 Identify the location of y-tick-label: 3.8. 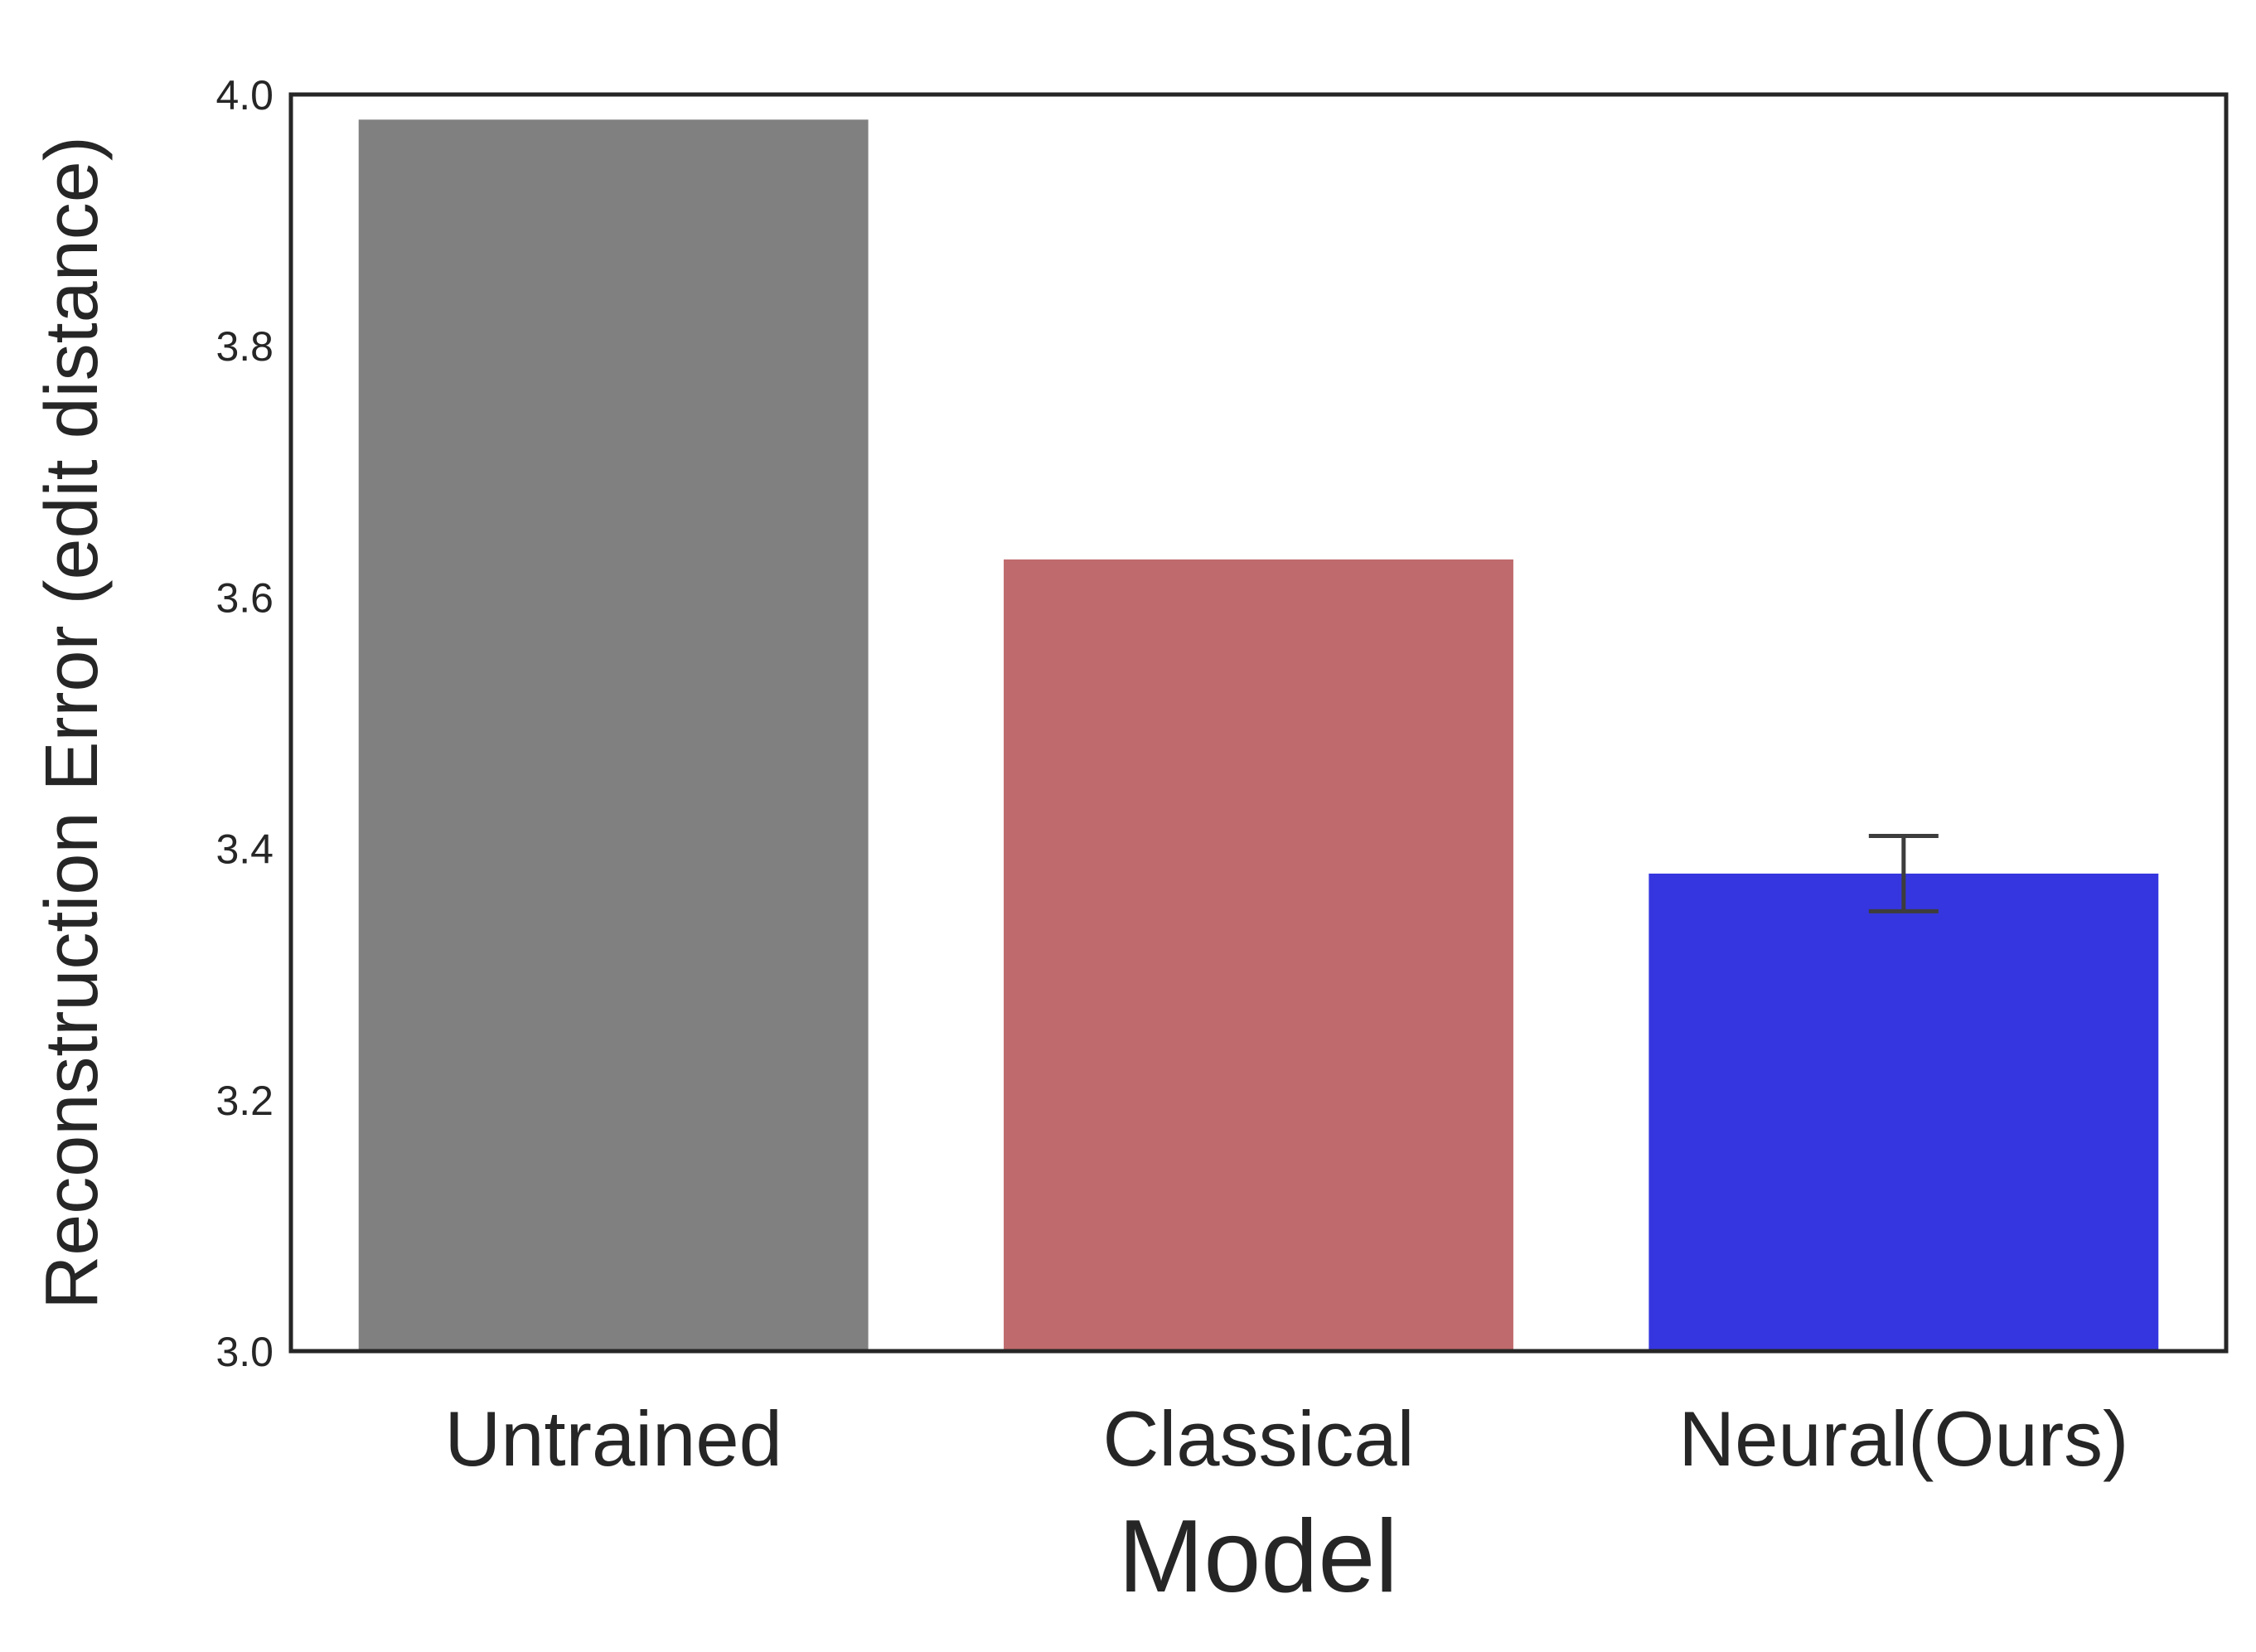
(244, 346).